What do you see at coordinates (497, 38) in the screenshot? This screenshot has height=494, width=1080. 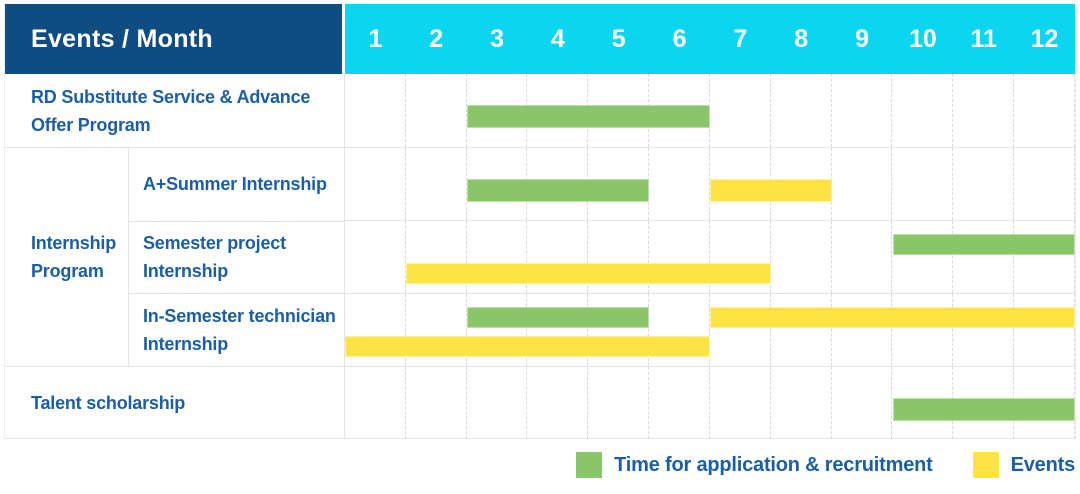 I see `month-header-cell: 3` at bounding box center [497, 38].